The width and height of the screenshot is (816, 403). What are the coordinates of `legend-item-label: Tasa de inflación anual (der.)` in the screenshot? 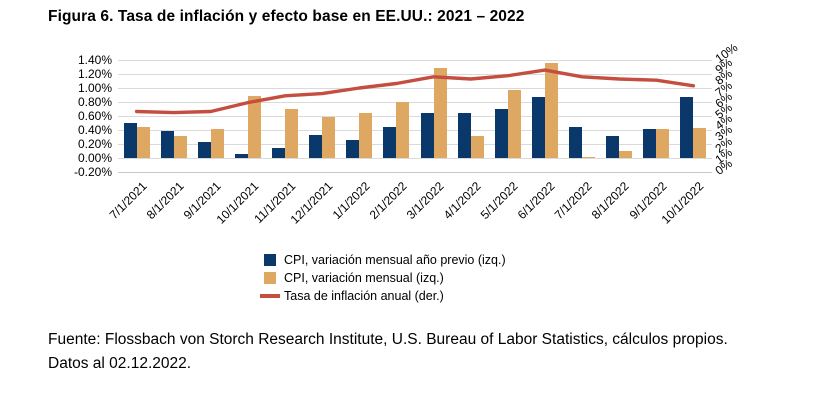 It's located at (364, 296).